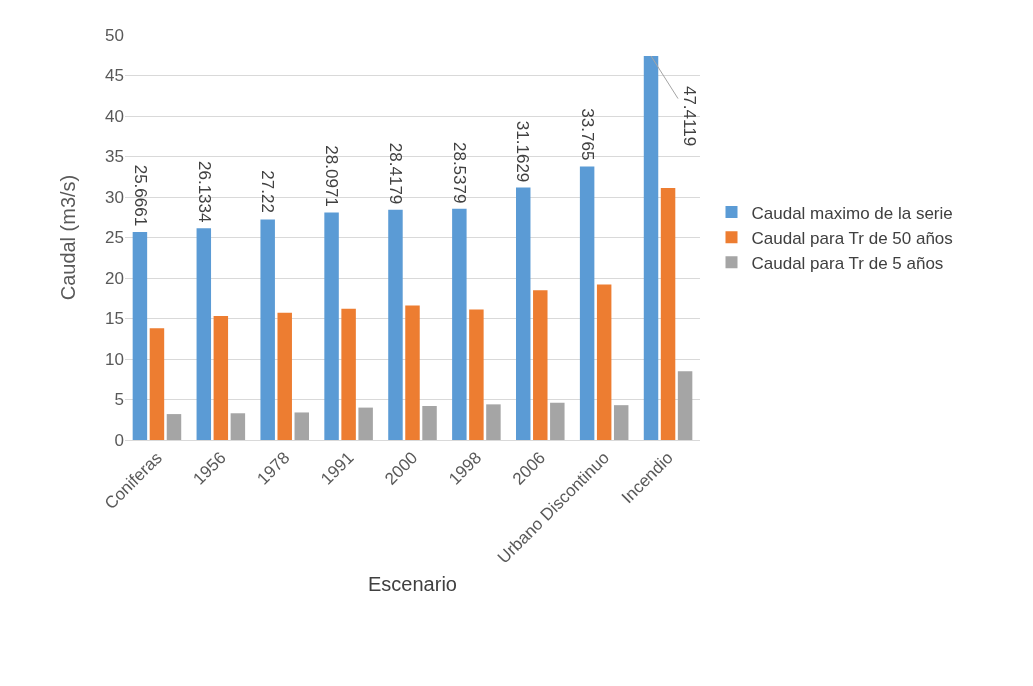 This screenshot has width=1033, height=686. Describe the element at coordinates (119, 440) in the screenshot. I see `y-tick-label: 0` at that location.